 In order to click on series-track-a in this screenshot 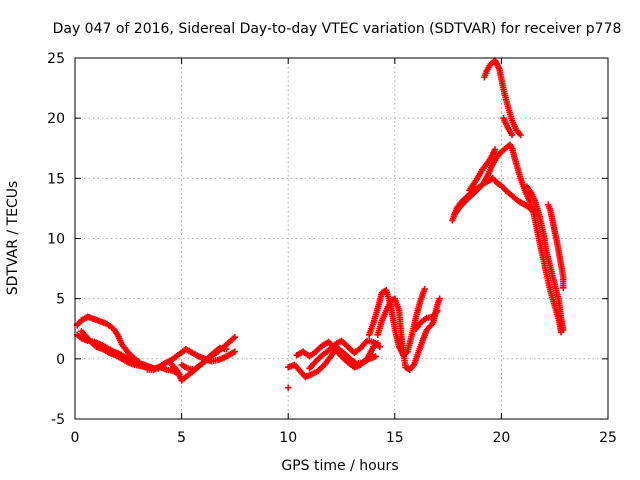, I will do `click(128, 345)`.